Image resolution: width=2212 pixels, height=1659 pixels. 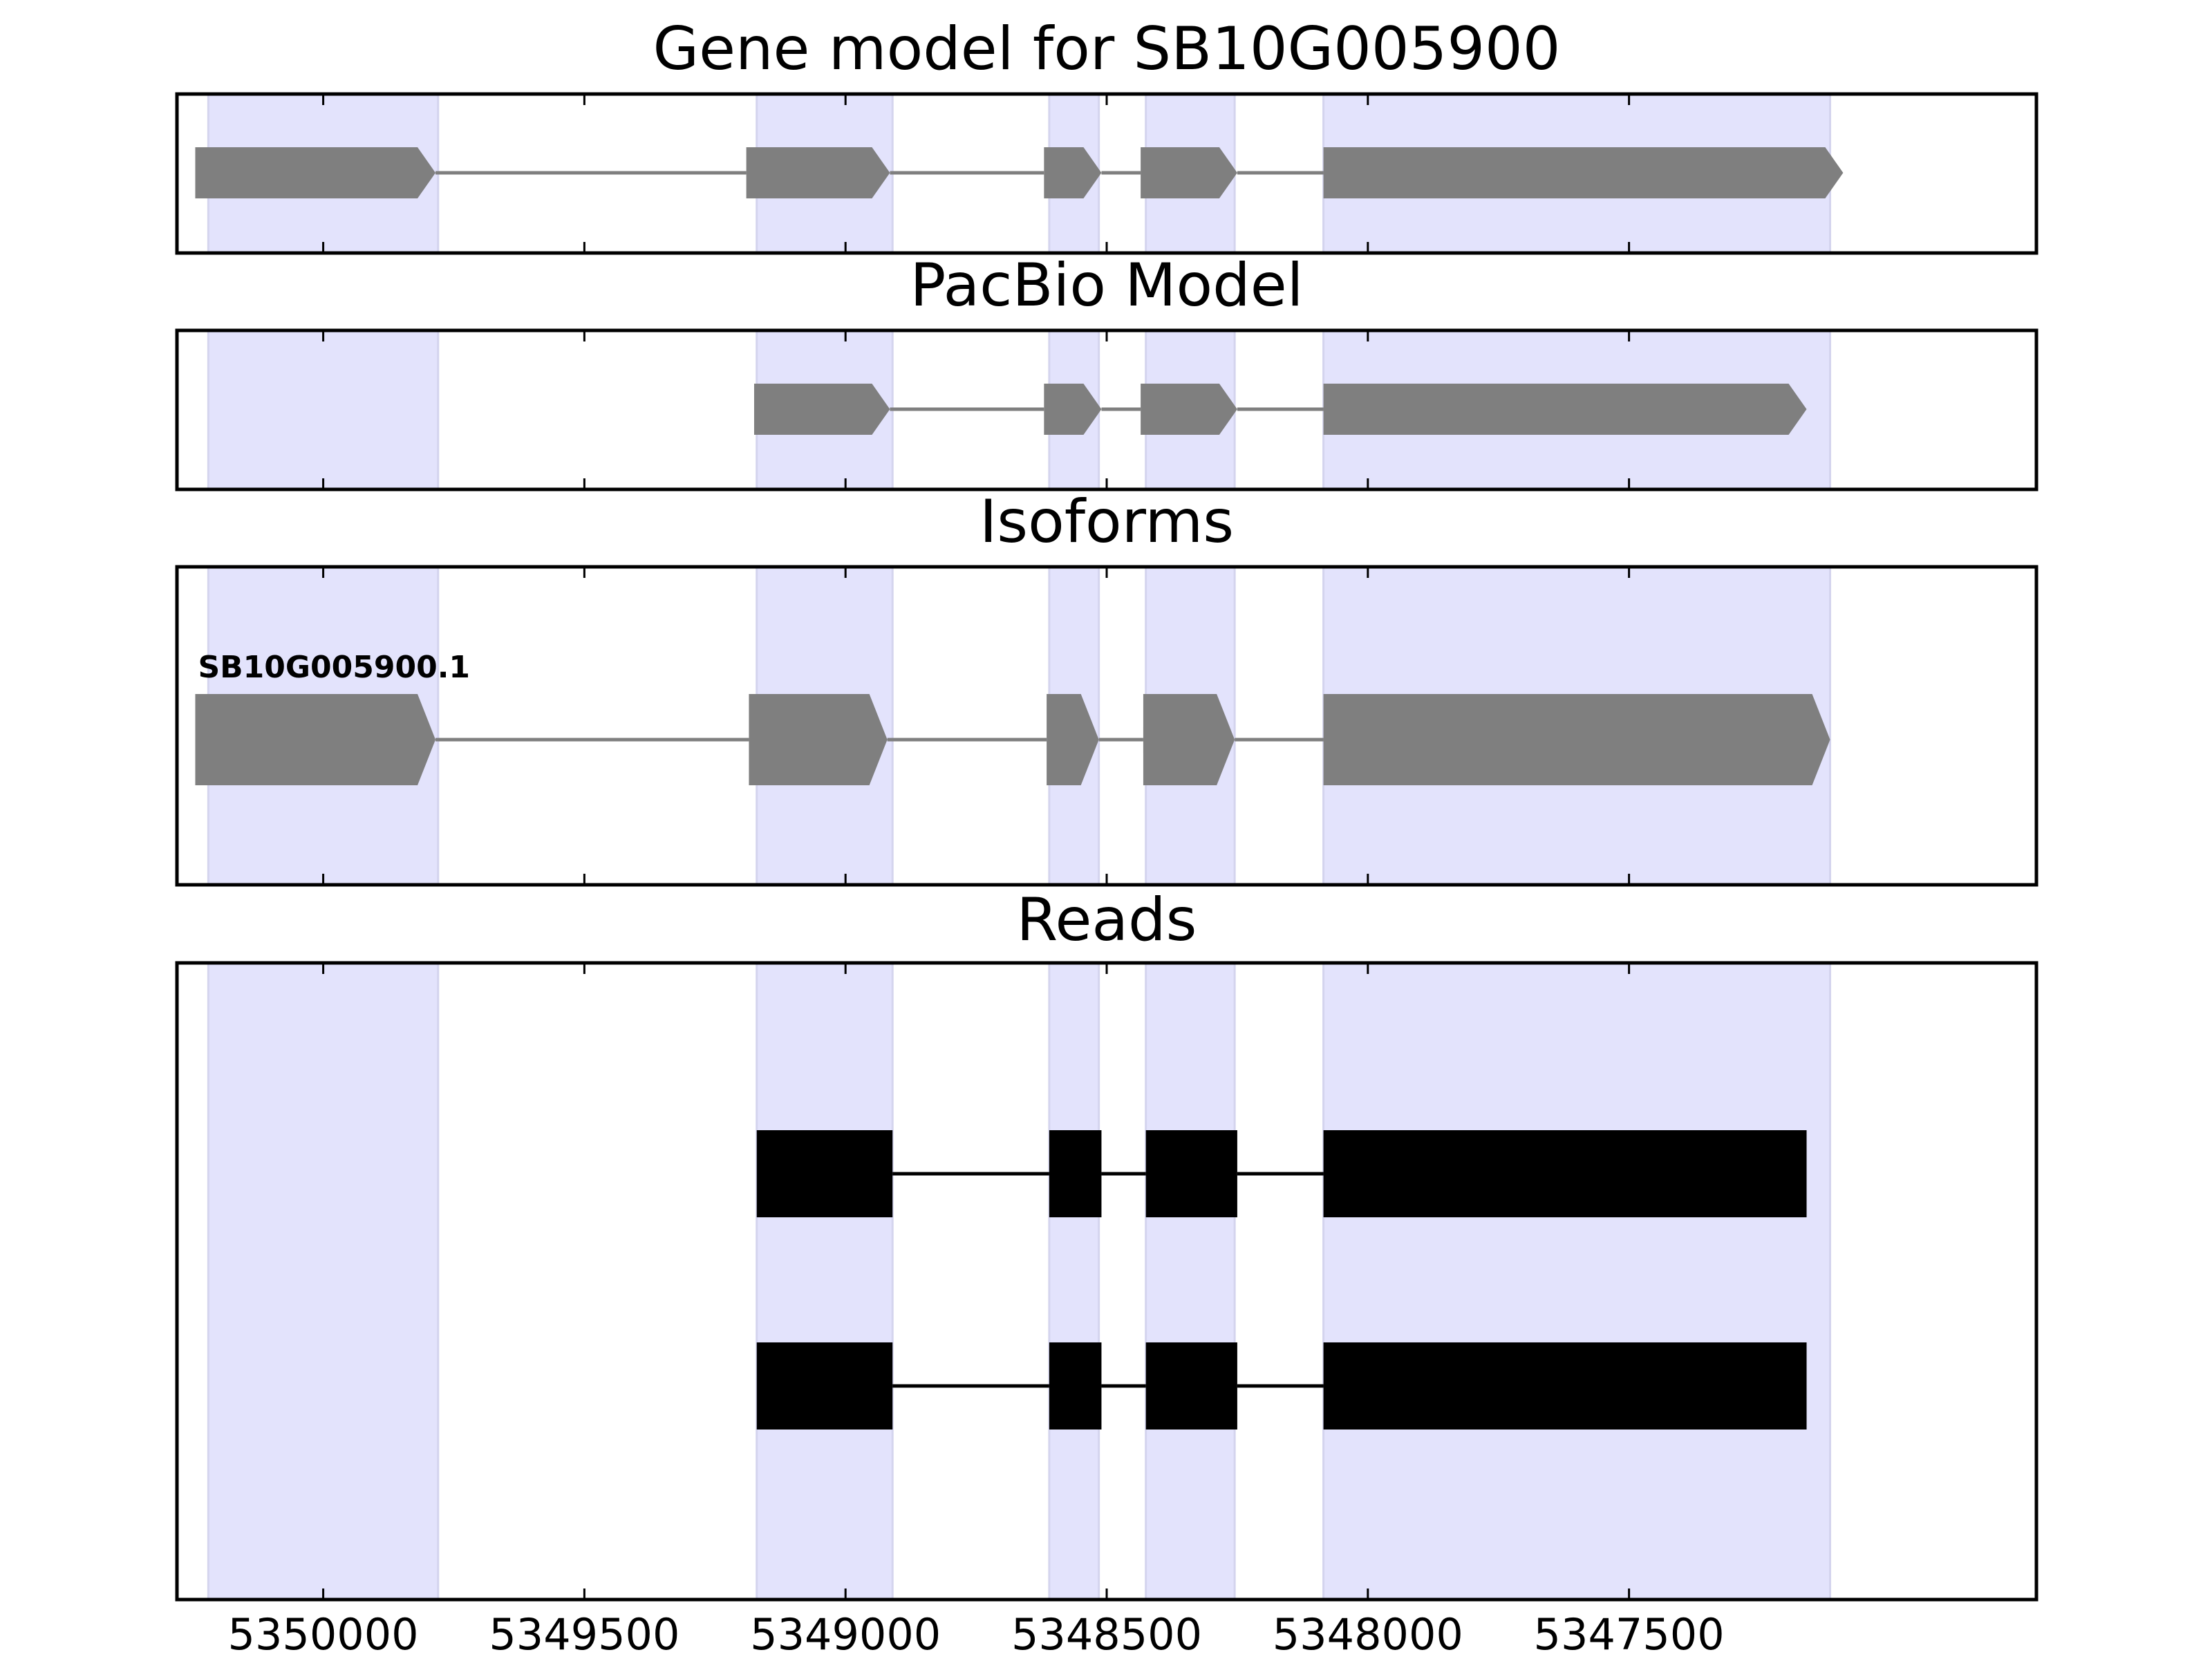 I want to click on panel-2: PacBio Model, so click(x=1106, y=371).